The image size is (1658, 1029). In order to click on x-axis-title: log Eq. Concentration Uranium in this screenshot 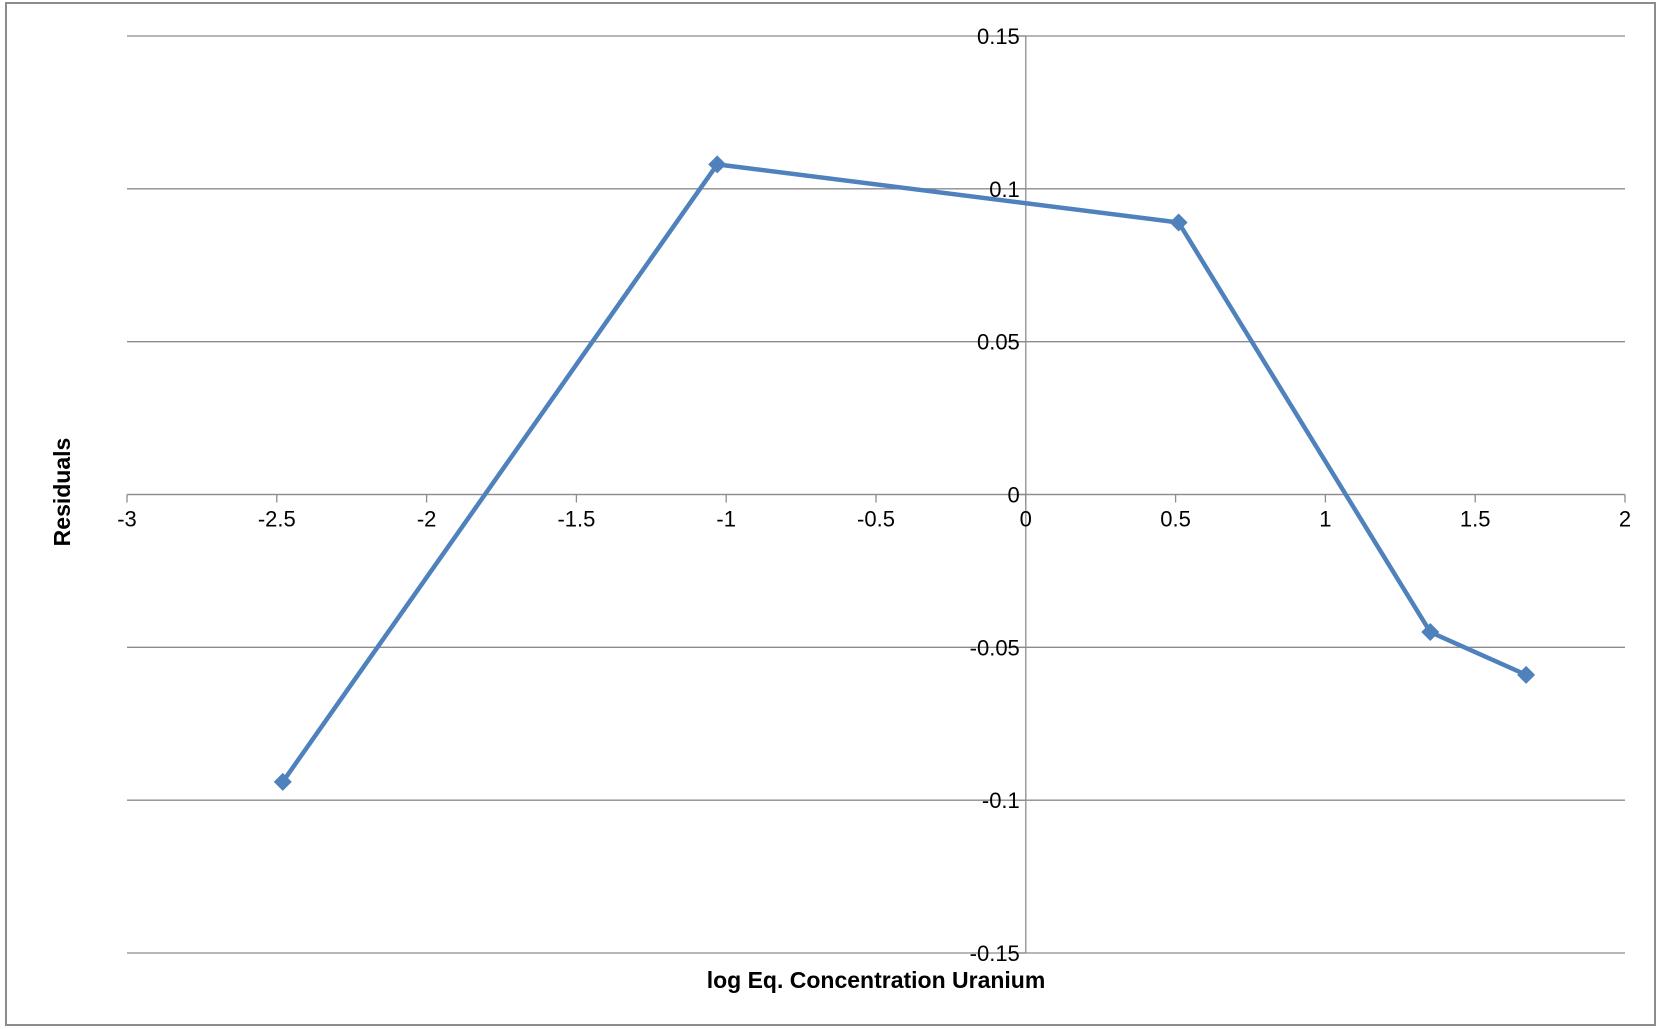, I will do `click(876, 980)`.